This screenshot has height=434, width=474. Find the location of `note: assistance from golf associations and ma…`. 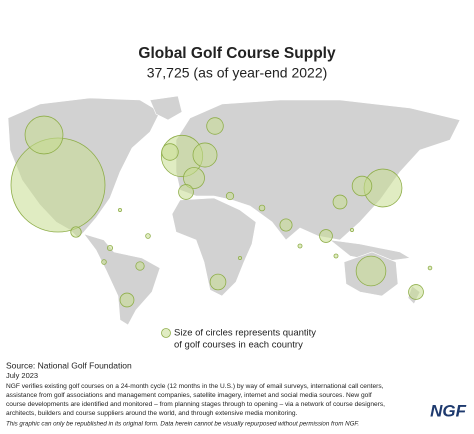

note: assistance from golf associations and ma… is located at coordinates (189, 395).